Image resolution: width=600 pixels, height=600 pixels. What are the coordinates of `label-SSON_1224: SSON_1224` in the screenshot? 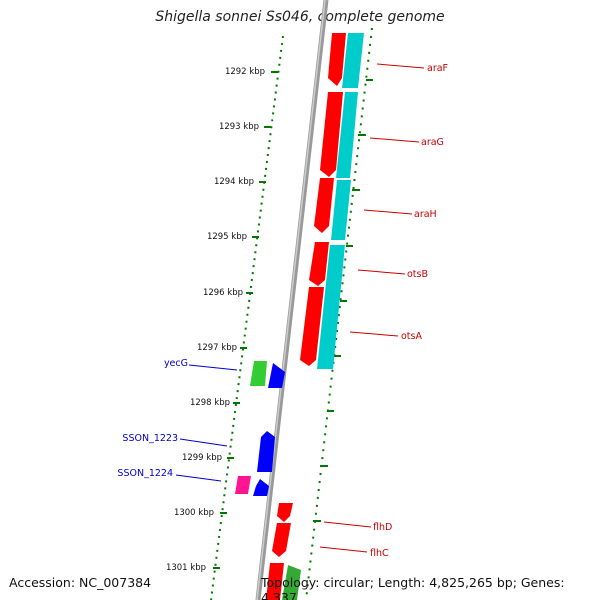 It's located at (145, 473).